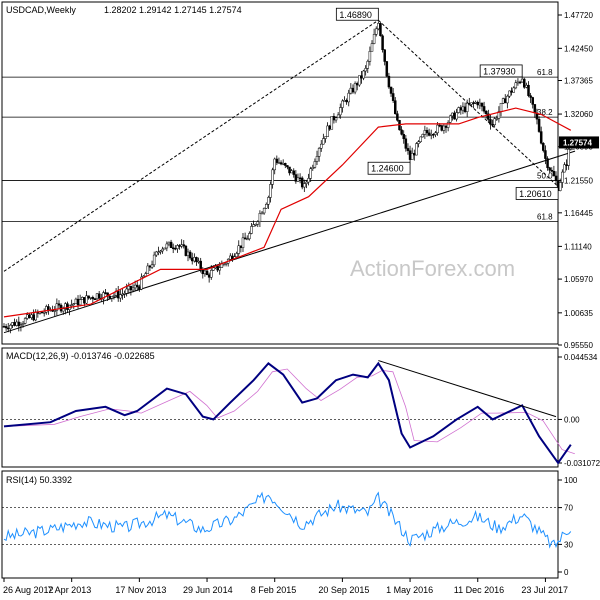  What do you see at coordinates (274, 590) in the screenshot?
I see `x-tick-label: 8 Feb 2015` at bounding box center [274, 590].